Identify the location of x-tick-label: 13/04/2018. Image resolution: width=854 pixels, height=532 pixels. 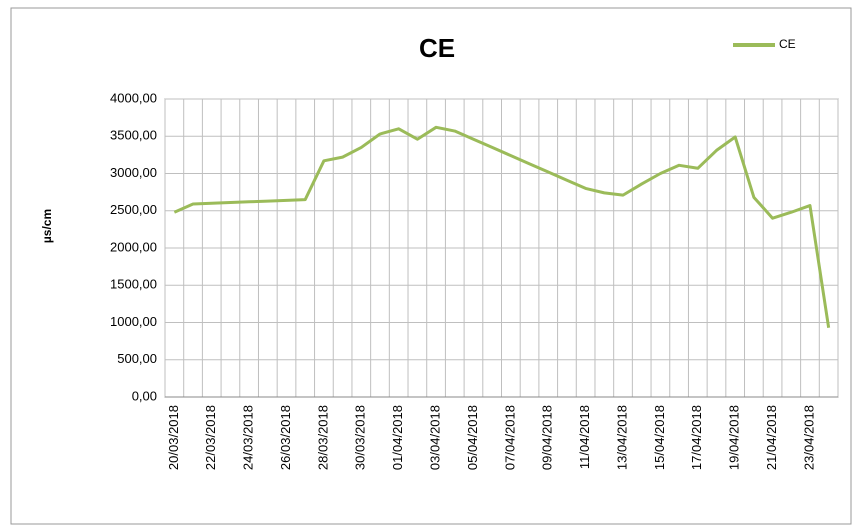
(621, 437).